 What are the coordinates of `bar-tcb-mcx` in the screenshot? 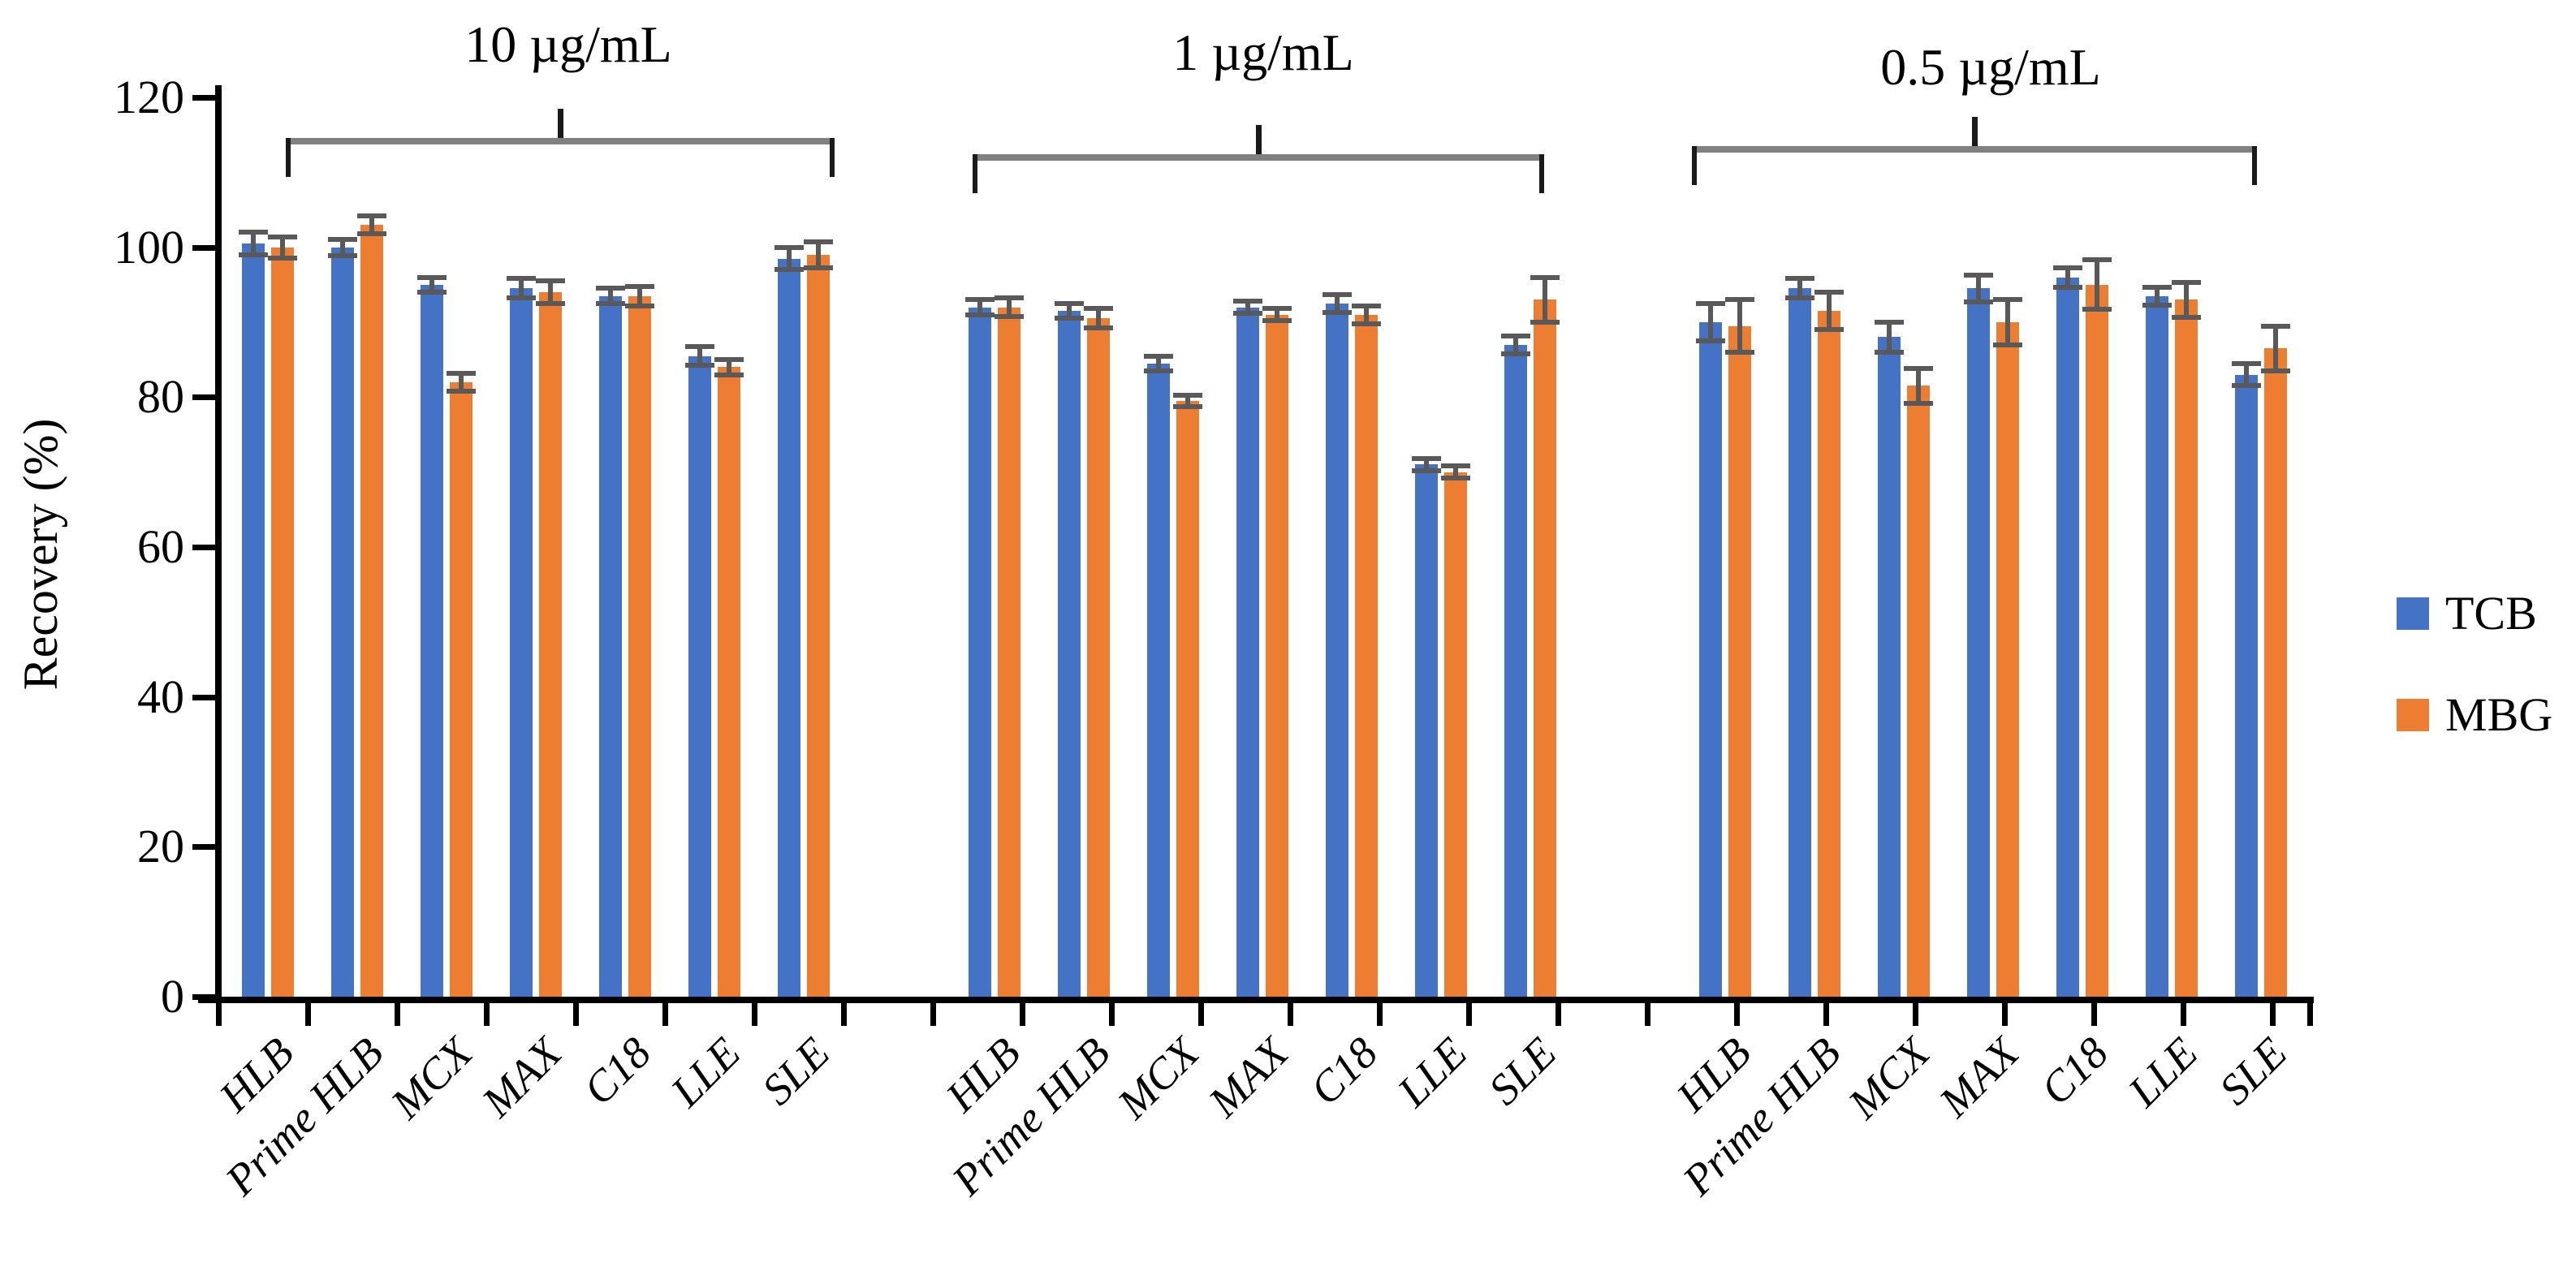 It's located at (432, 641).